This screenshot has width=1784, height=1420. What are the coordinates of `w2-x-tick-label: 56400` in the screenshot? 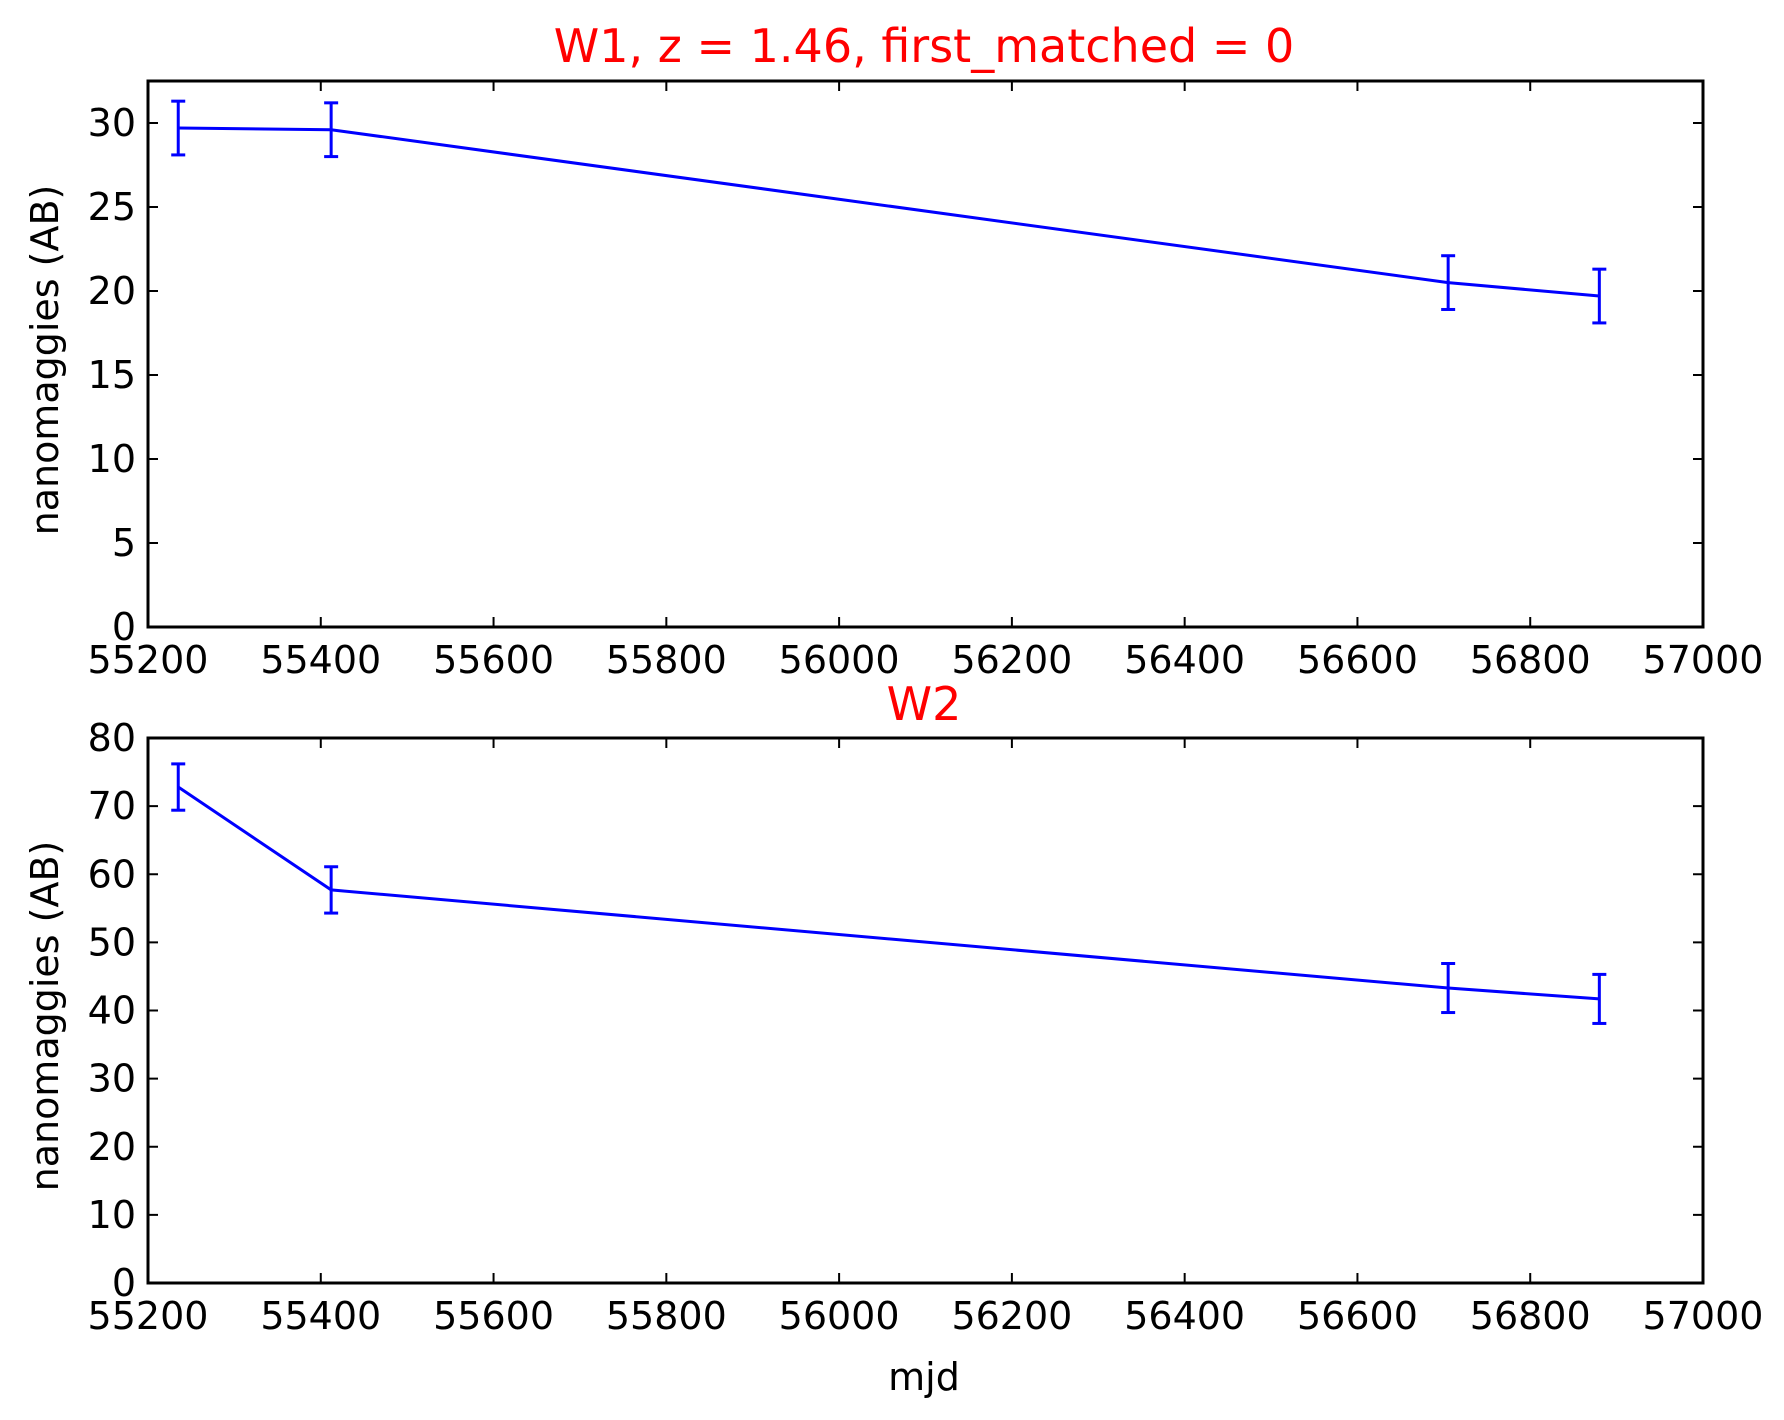 It's located at (1184, 1316).